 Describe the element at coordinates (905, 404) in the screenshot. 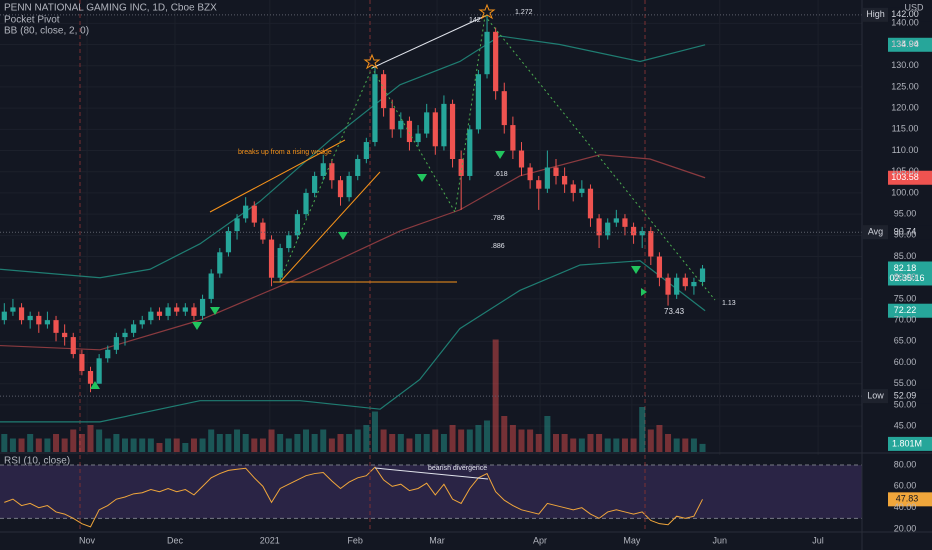

I see `y-tick-label: 50.00` at that location.